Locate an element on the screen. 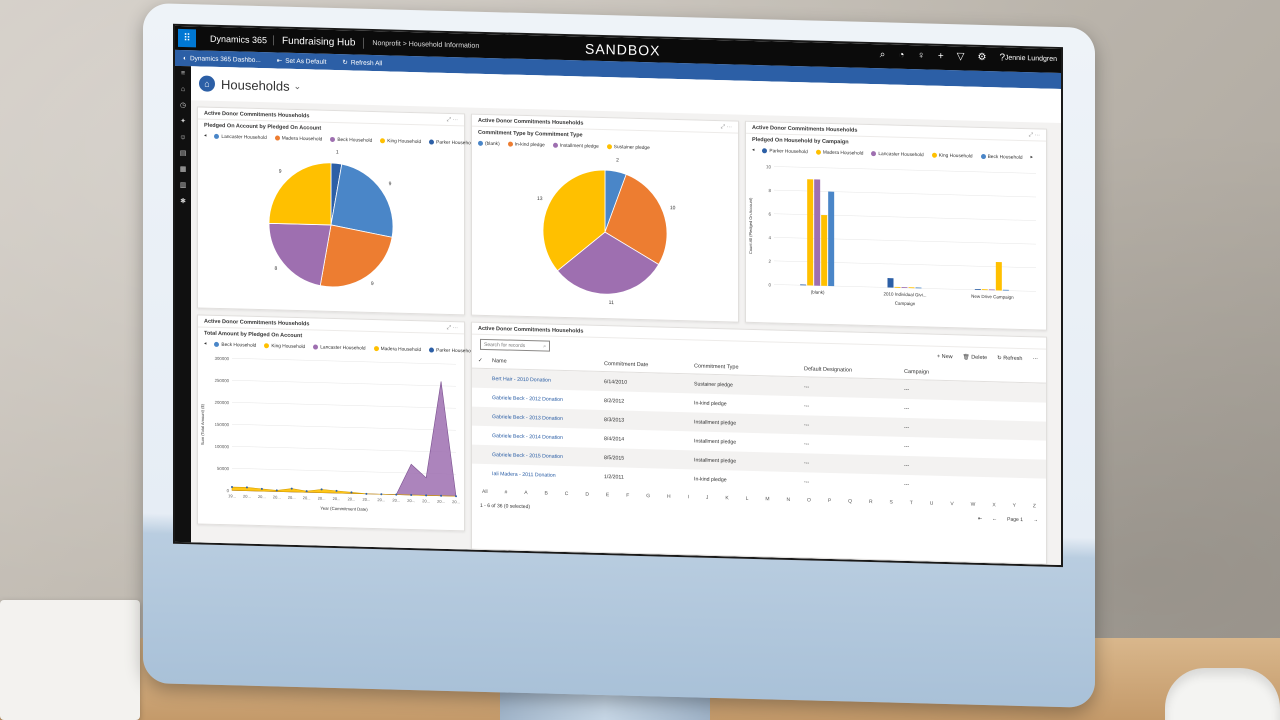 The height and width of the screenshot is (720, 1280). pie-chart: 2 10 11 13 is located at coordinates (605, 231).